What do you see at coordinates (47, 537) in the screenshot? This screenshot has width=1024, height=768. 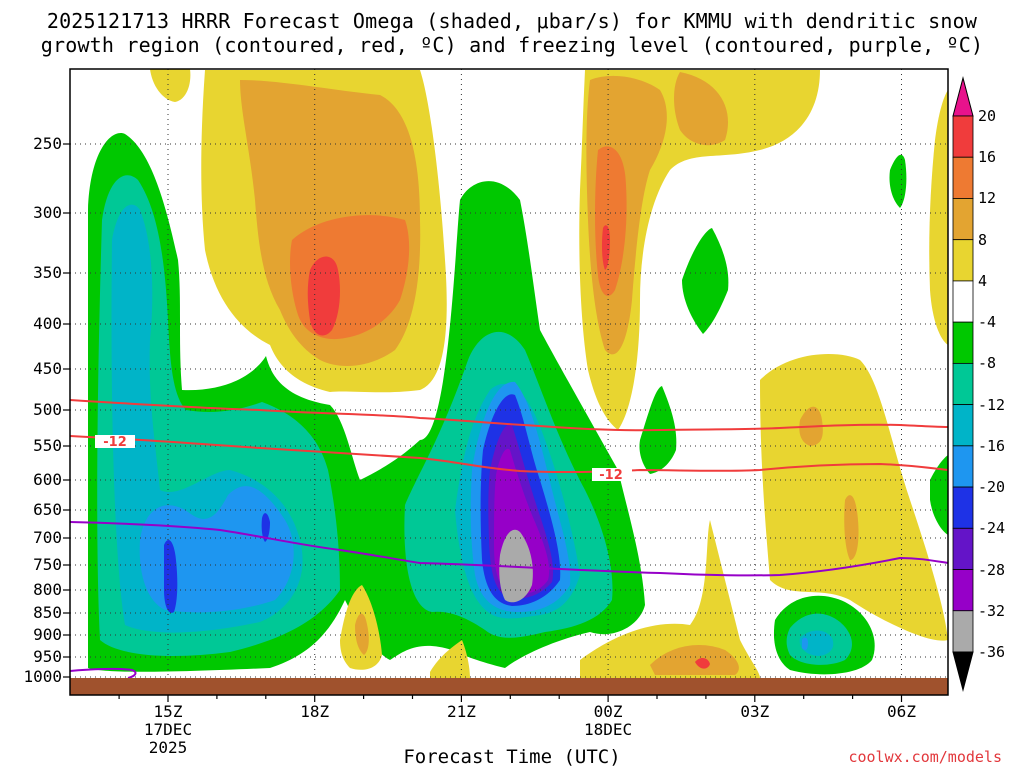 I see `y-tick-label: 700` at bounding box center [47, 537].